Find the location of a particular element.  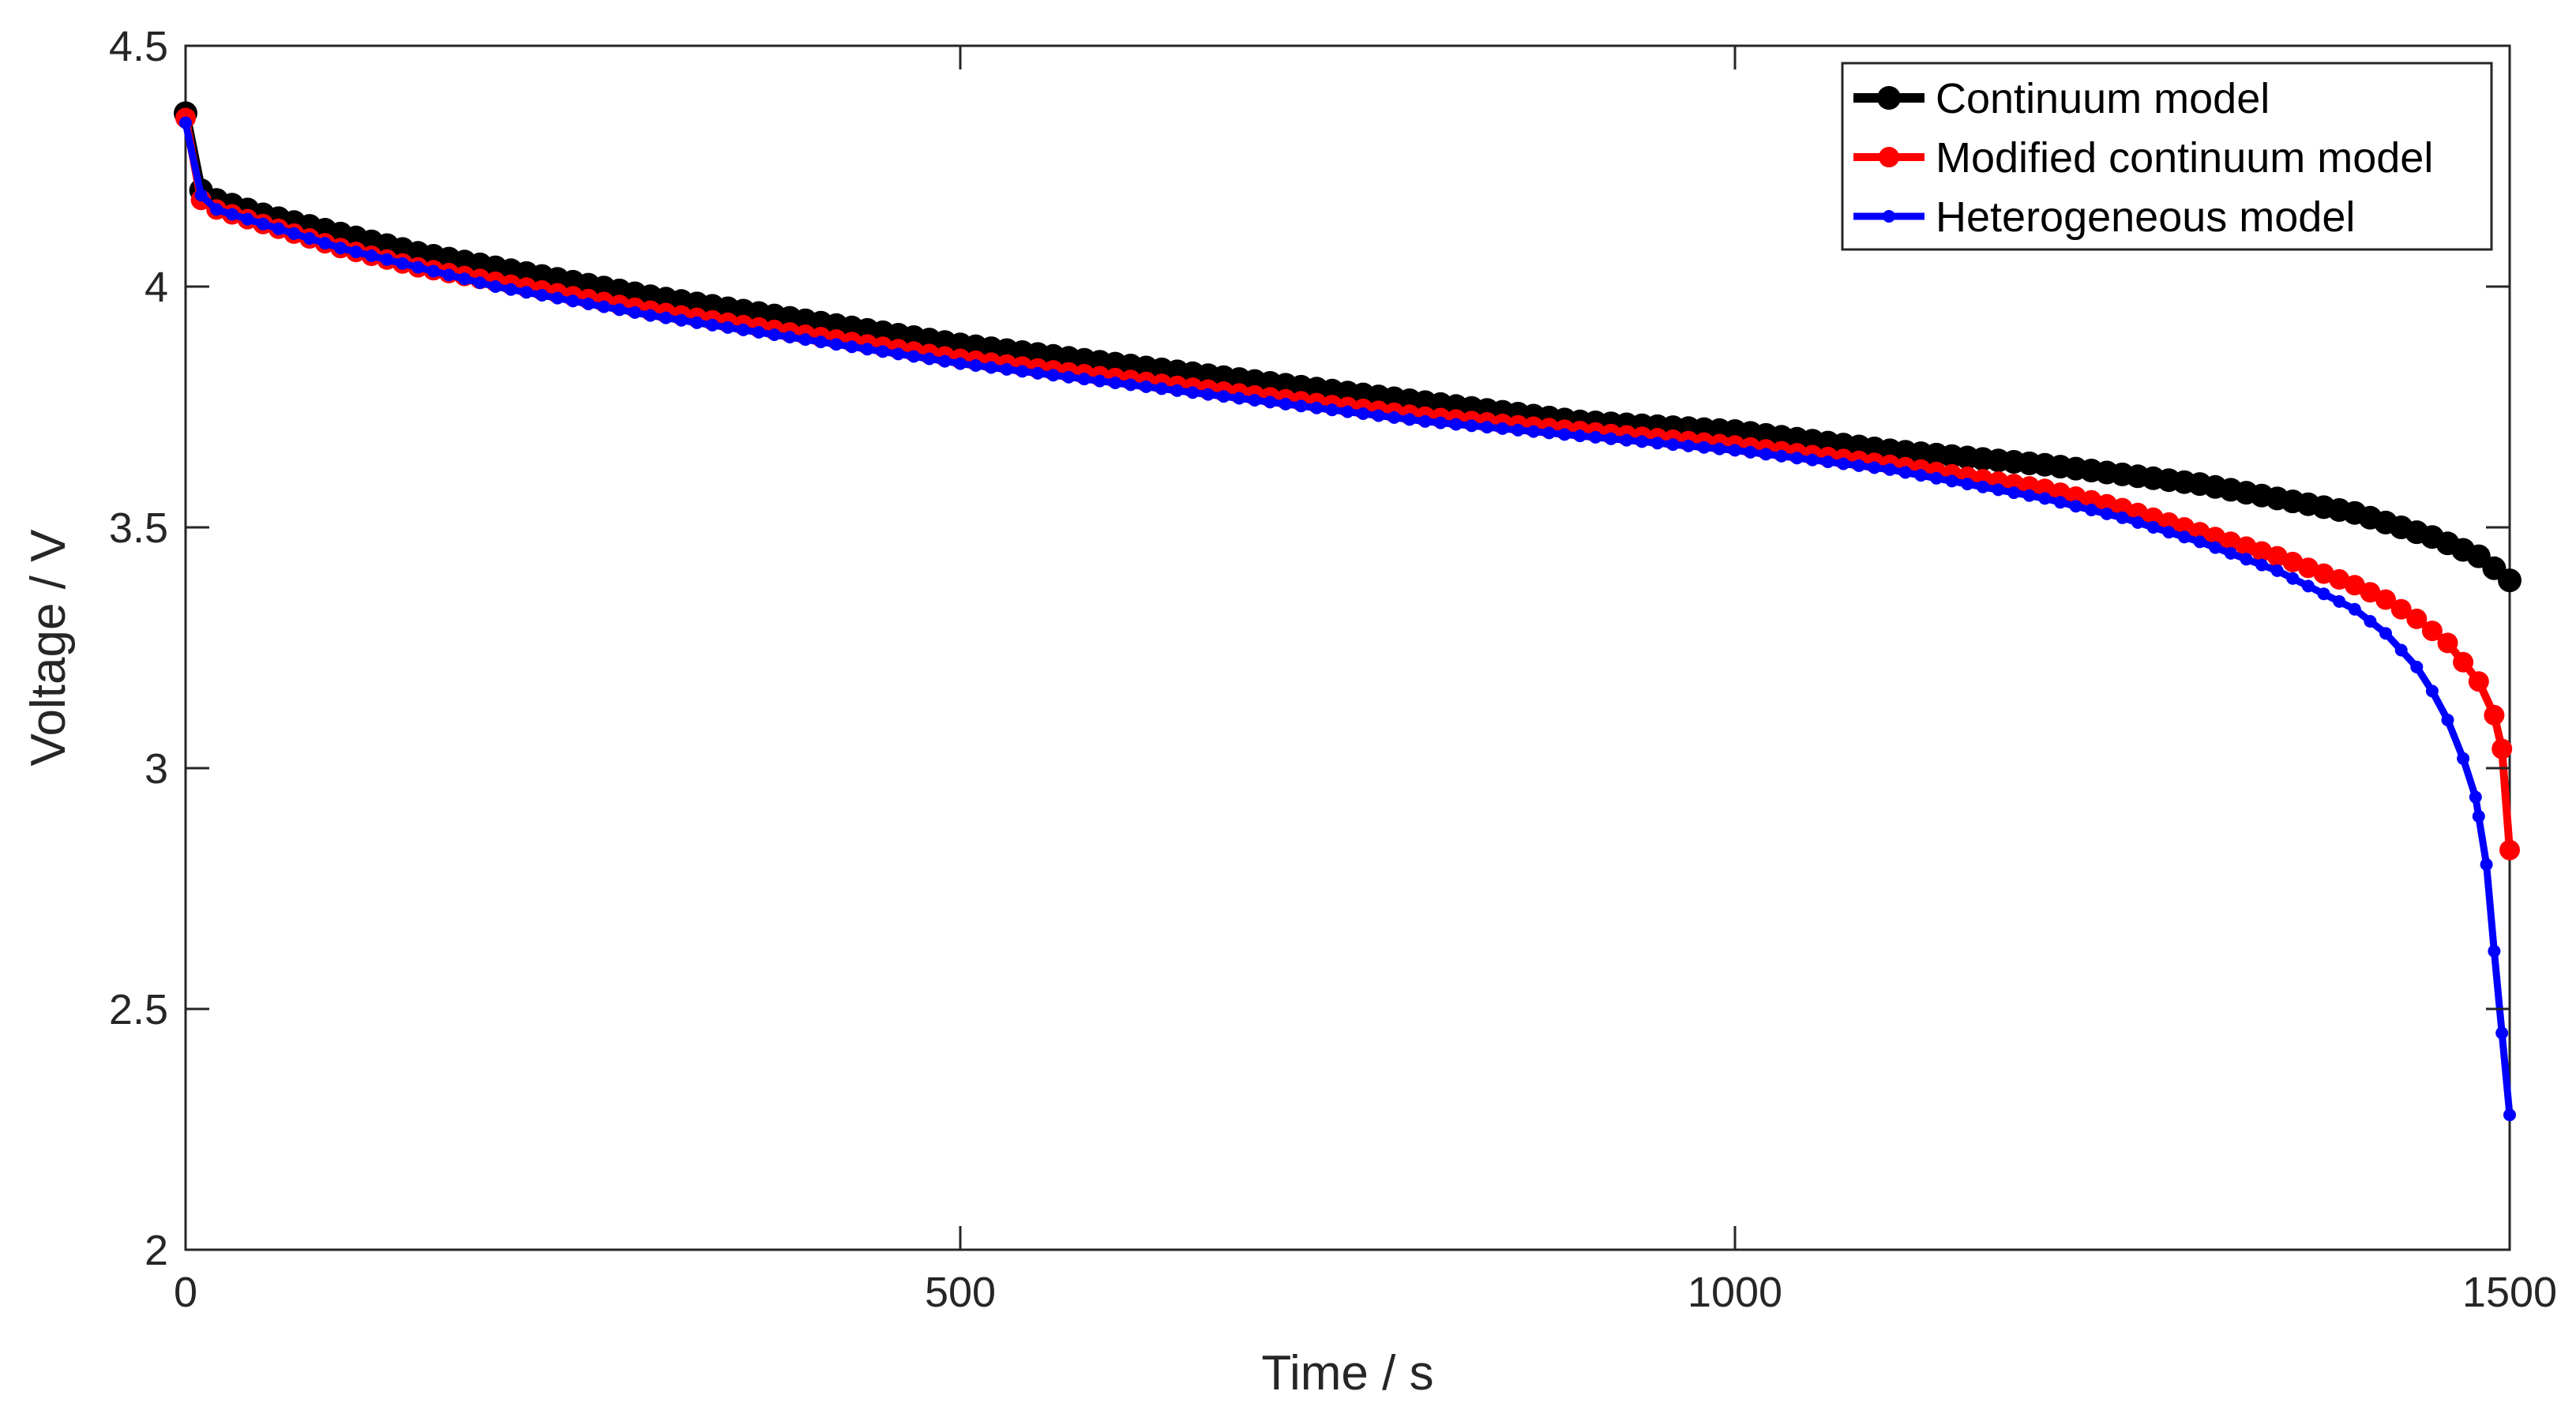

legend-item: Heterogeneous model is located at coordinates (2104, 217).